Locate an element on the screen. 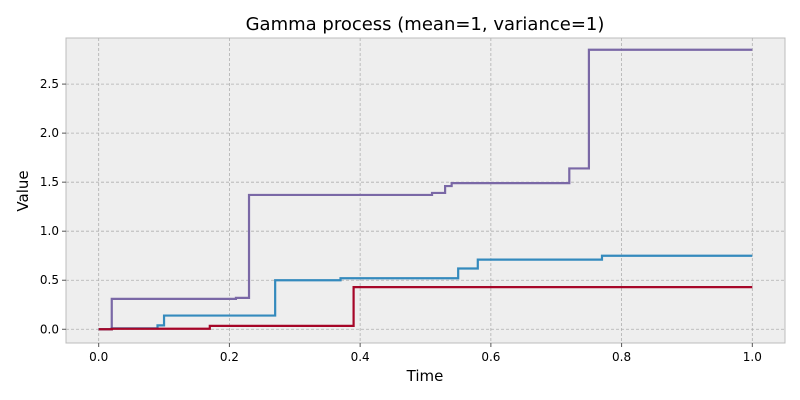  y-tick-label: 1.5 is located at coordinates (49, 182).